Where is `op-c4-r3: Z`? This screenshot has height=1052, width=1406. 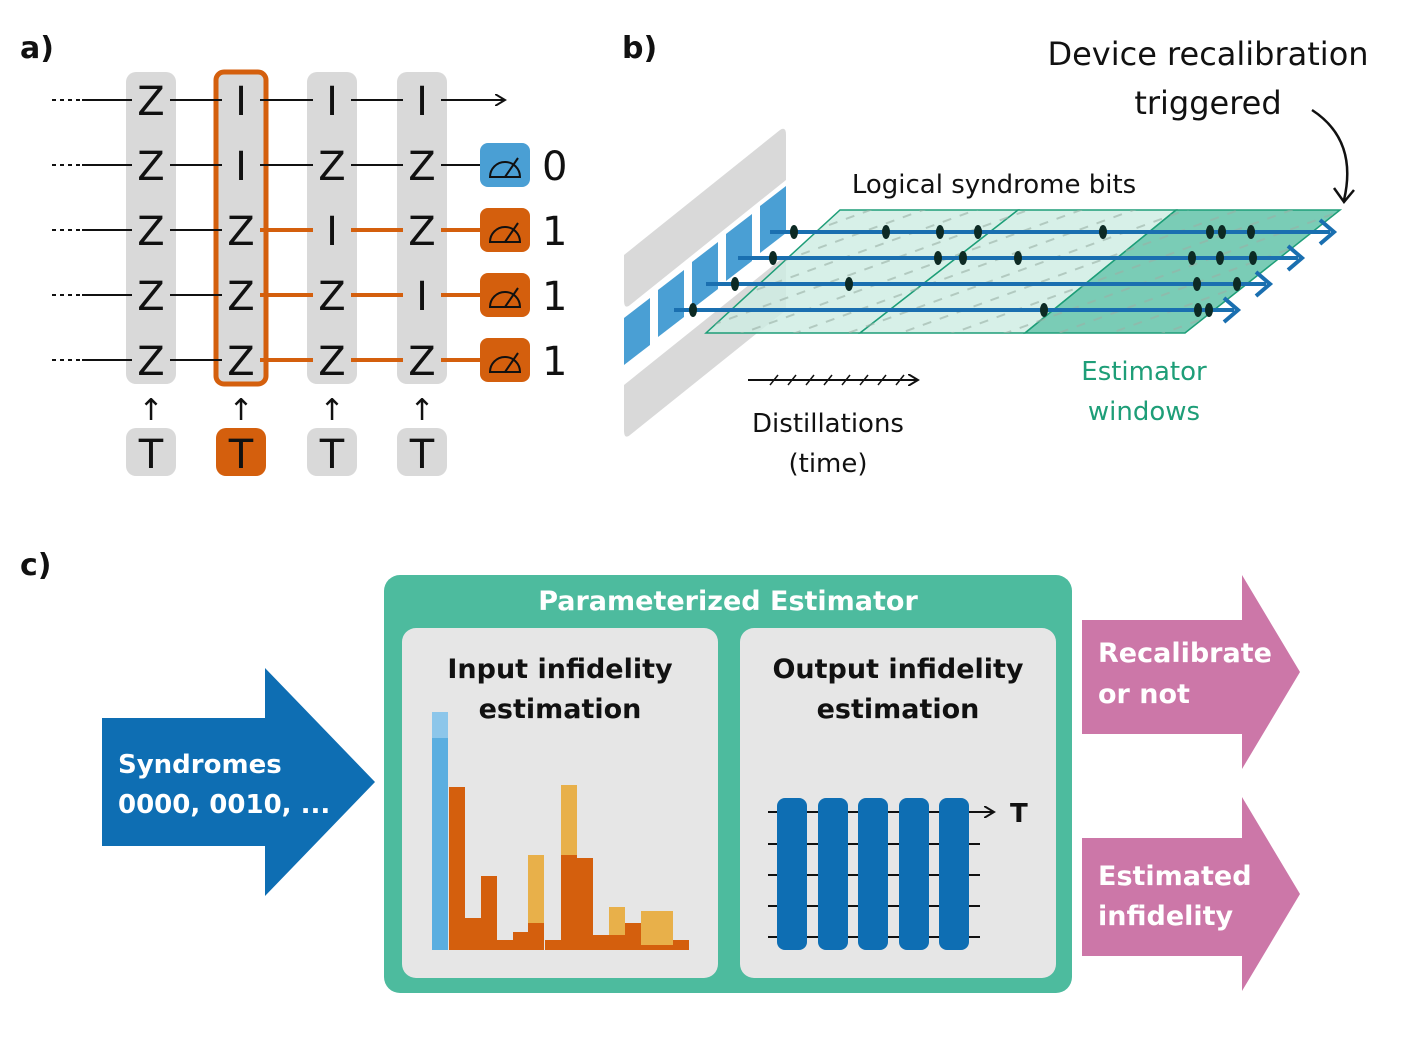
op-c4-r3: Z is located at coordinates (421, 232).